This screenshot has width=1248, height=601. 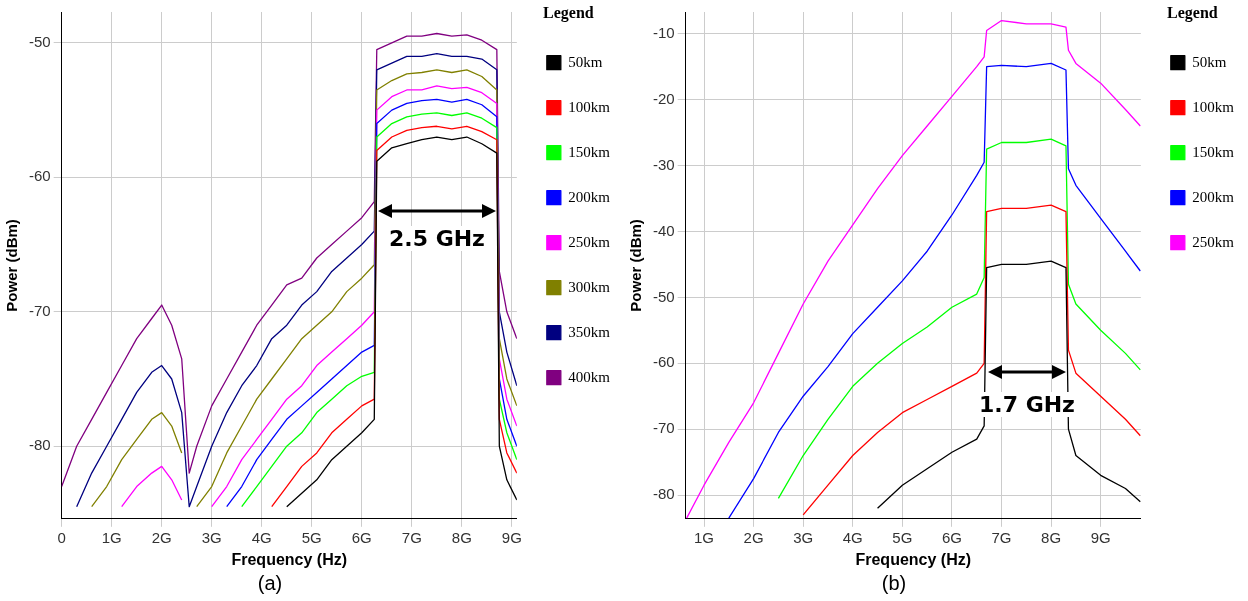 I want to click on legend-label: 300km, so click(x=589, y=286).